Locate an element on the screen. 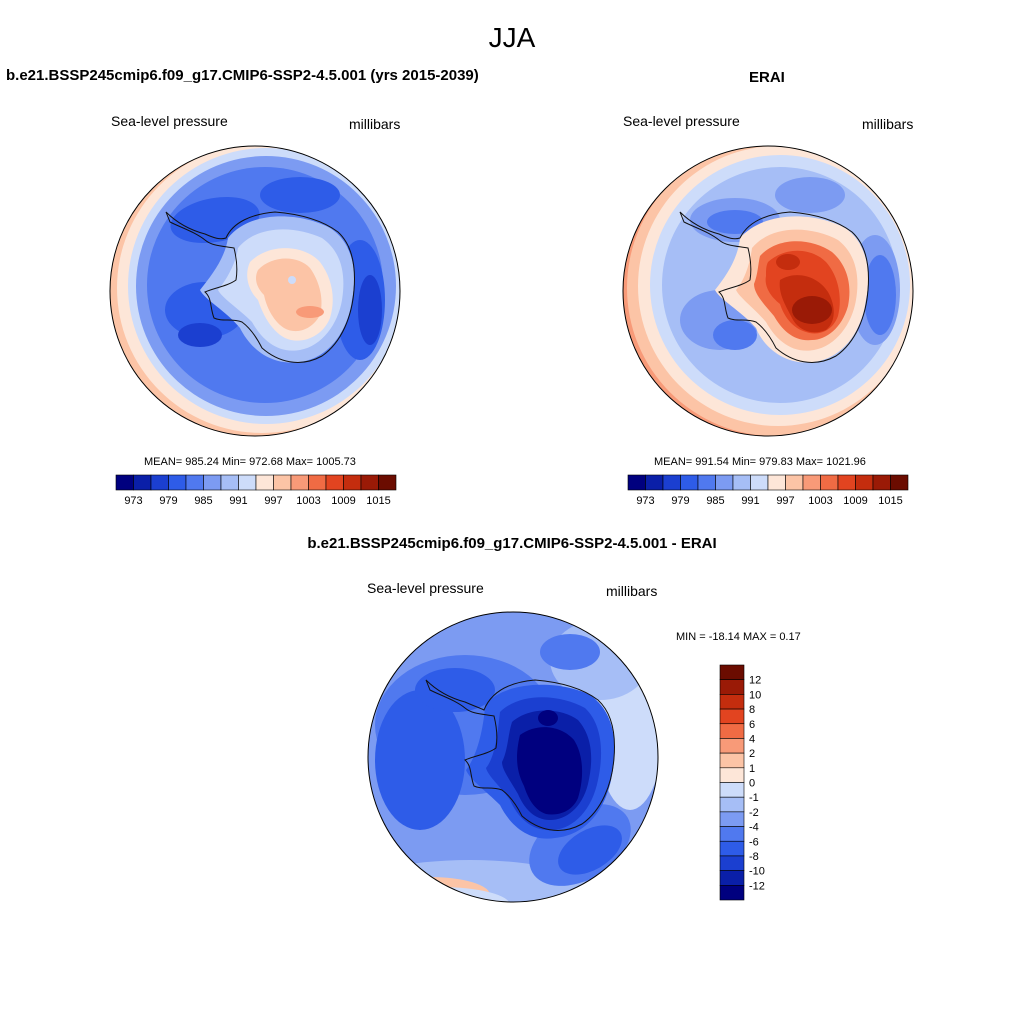 The height and width of the screenshot is (1024, 1024). diff-colorbar-tick-label: 4 is located at coordinates (752, 739).